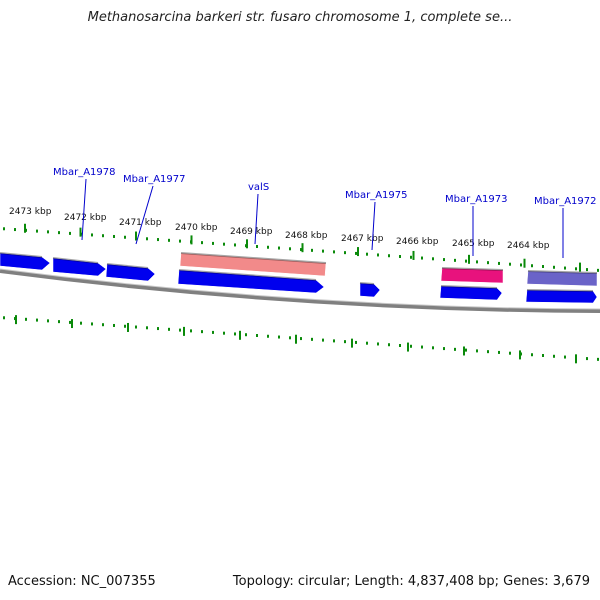 The image size is (600, 600). Describe the element at coordinates (417, 242) in the screenshot. I see `ruler-label: 2466 kbp` at that location.